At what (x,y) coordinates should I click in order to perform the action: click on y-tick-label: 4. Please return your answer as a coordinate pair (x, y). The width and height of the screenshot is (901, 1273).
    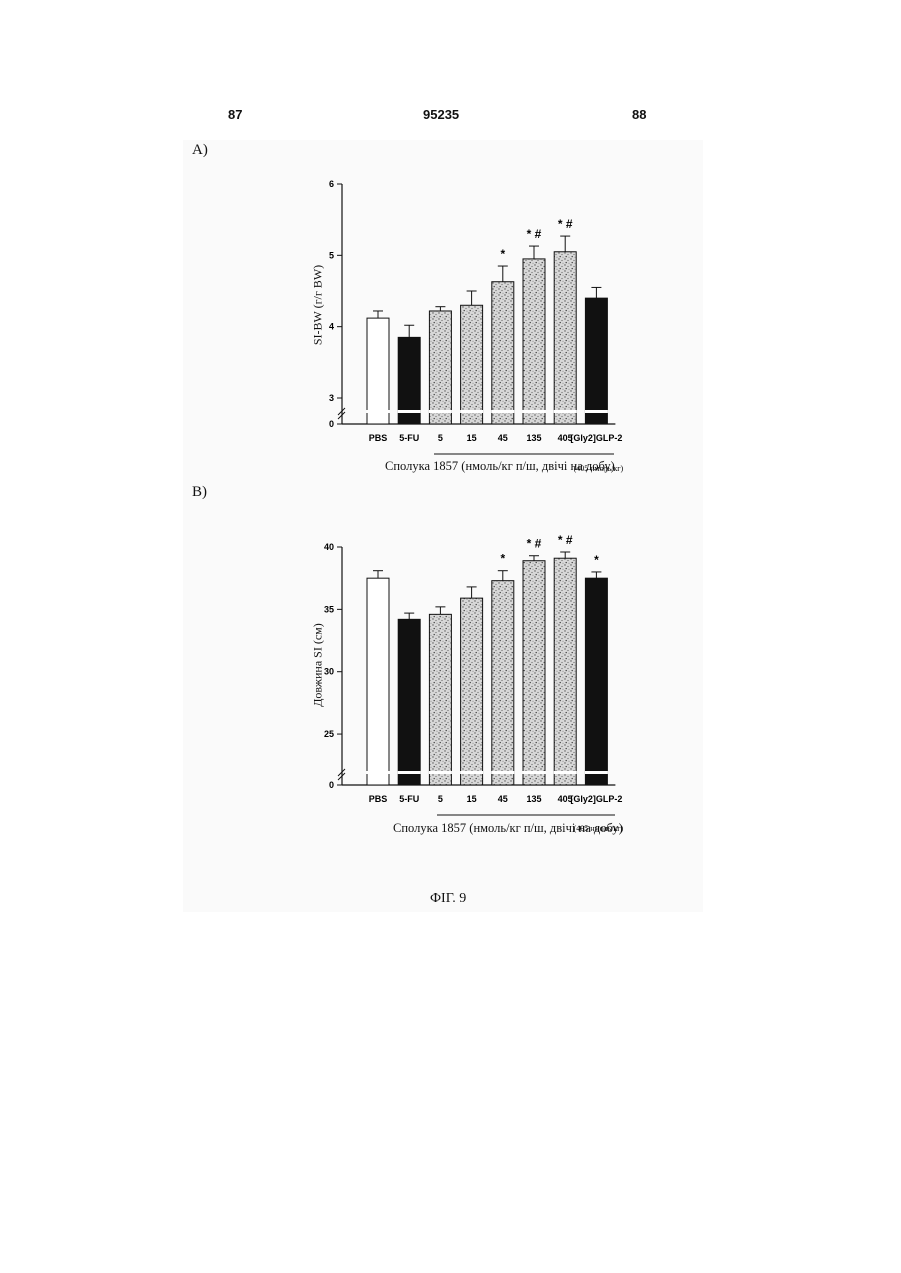
    Looking at the image, I should click on (331, 327).